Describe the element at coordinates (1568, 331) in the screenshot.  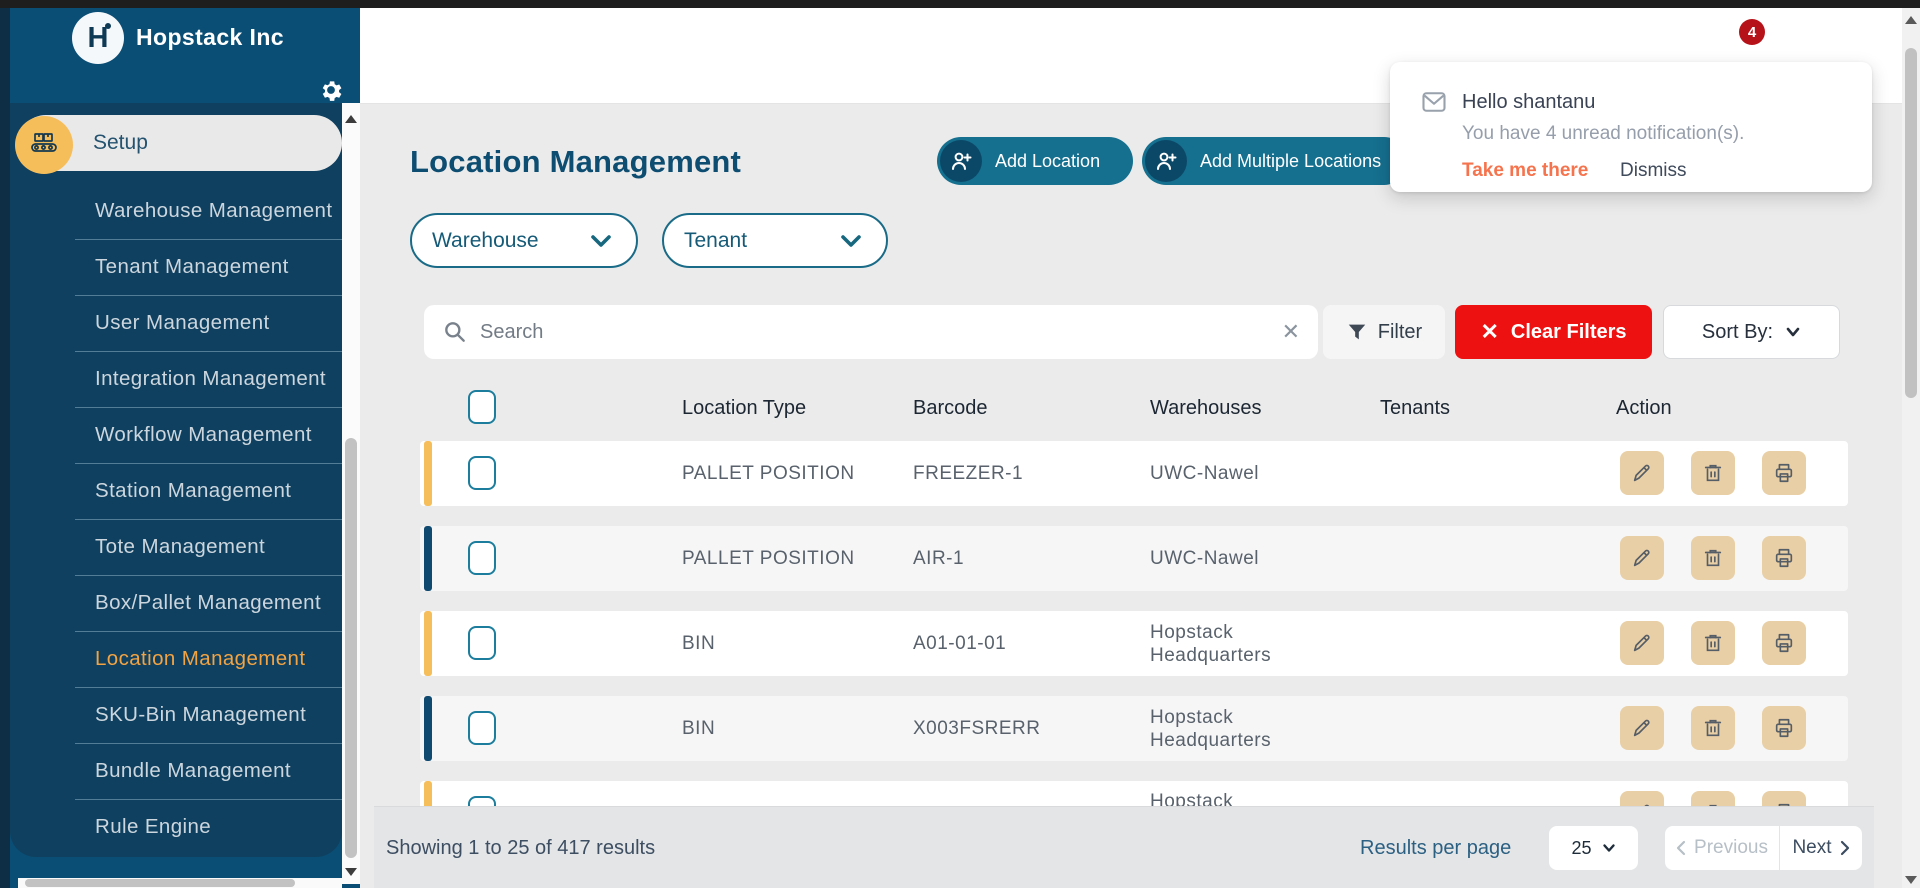
I see `clear-filters-label: Clear Filters` at that location.